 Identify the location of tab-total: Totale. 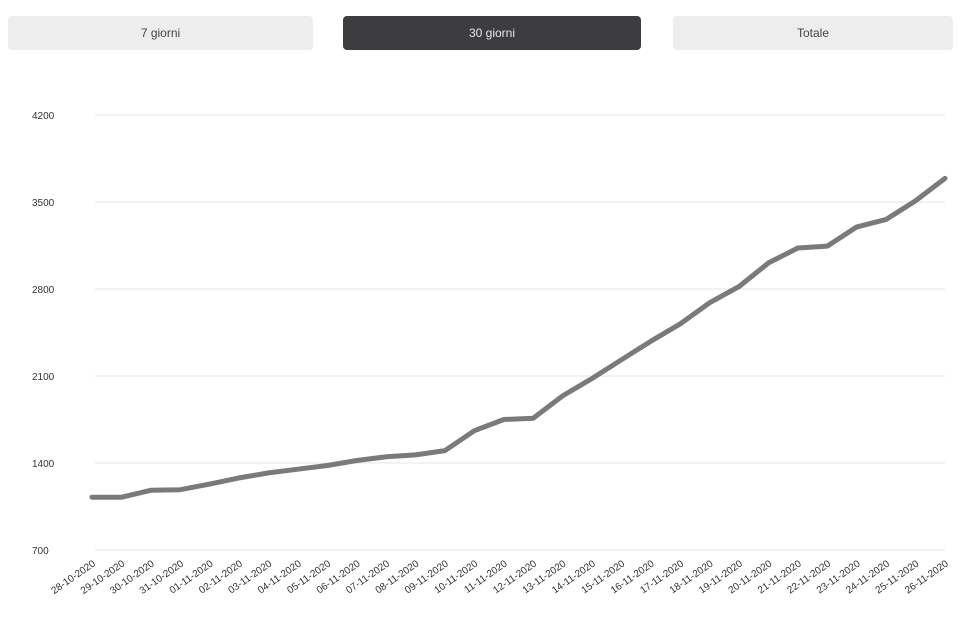
(813, 33).